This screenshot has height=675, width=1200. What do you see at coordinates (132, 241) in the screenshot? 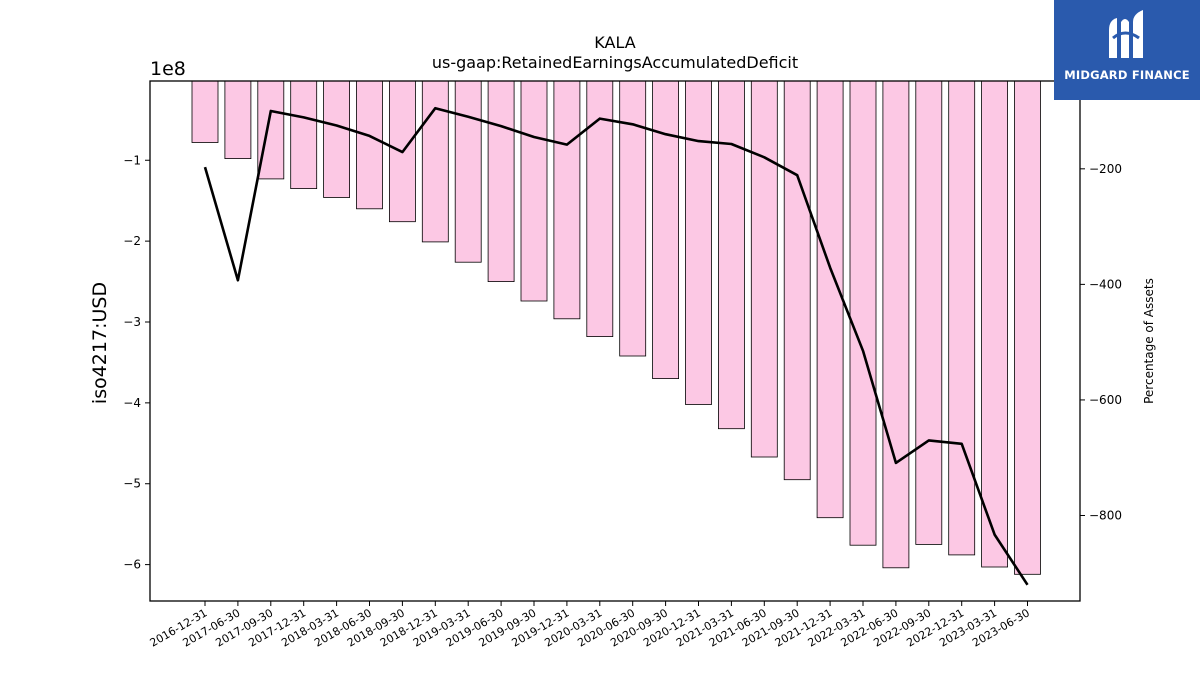
I see `y-tick-label: −2` at bounding box center [132, 241].